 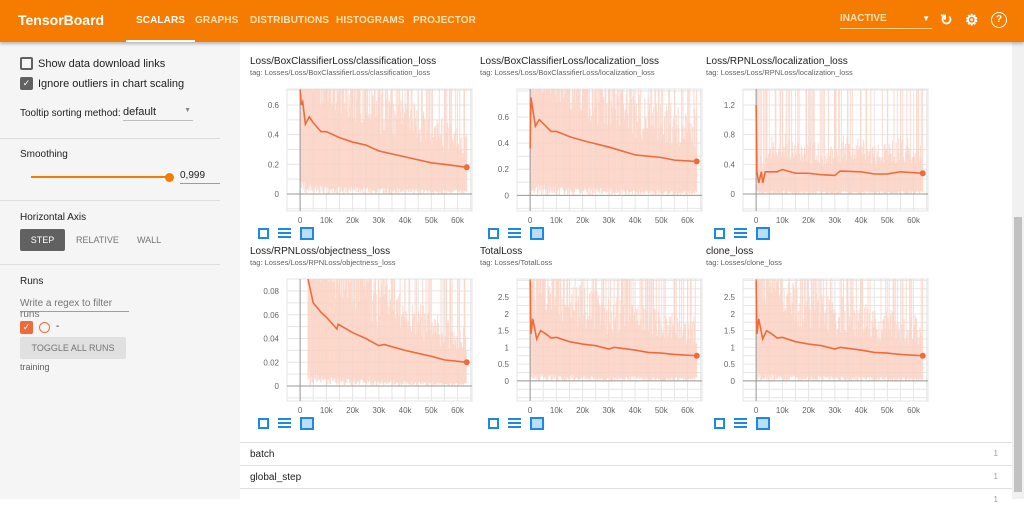 I want to click on chart-tag: tag: Losses/clone_loss, so click(x=744, y=262).